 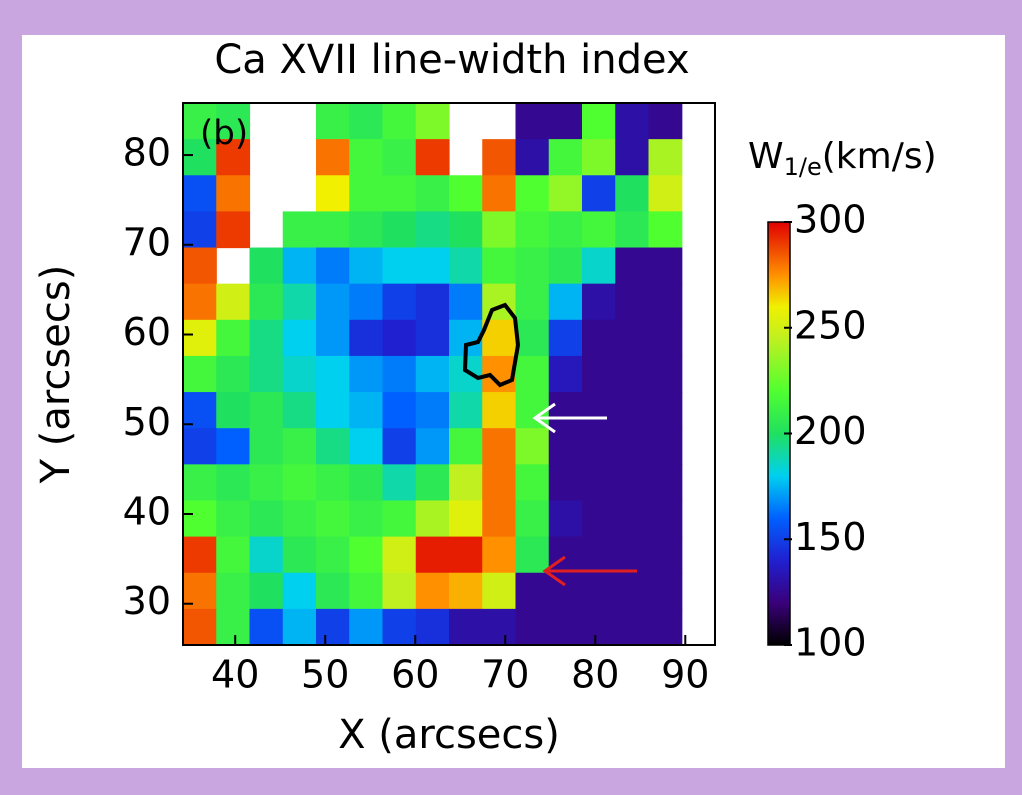 What do you see at coordinates (147, 511) in the screenshot?
I see `y-tick-label: 40` at bounding box center [147, 511].